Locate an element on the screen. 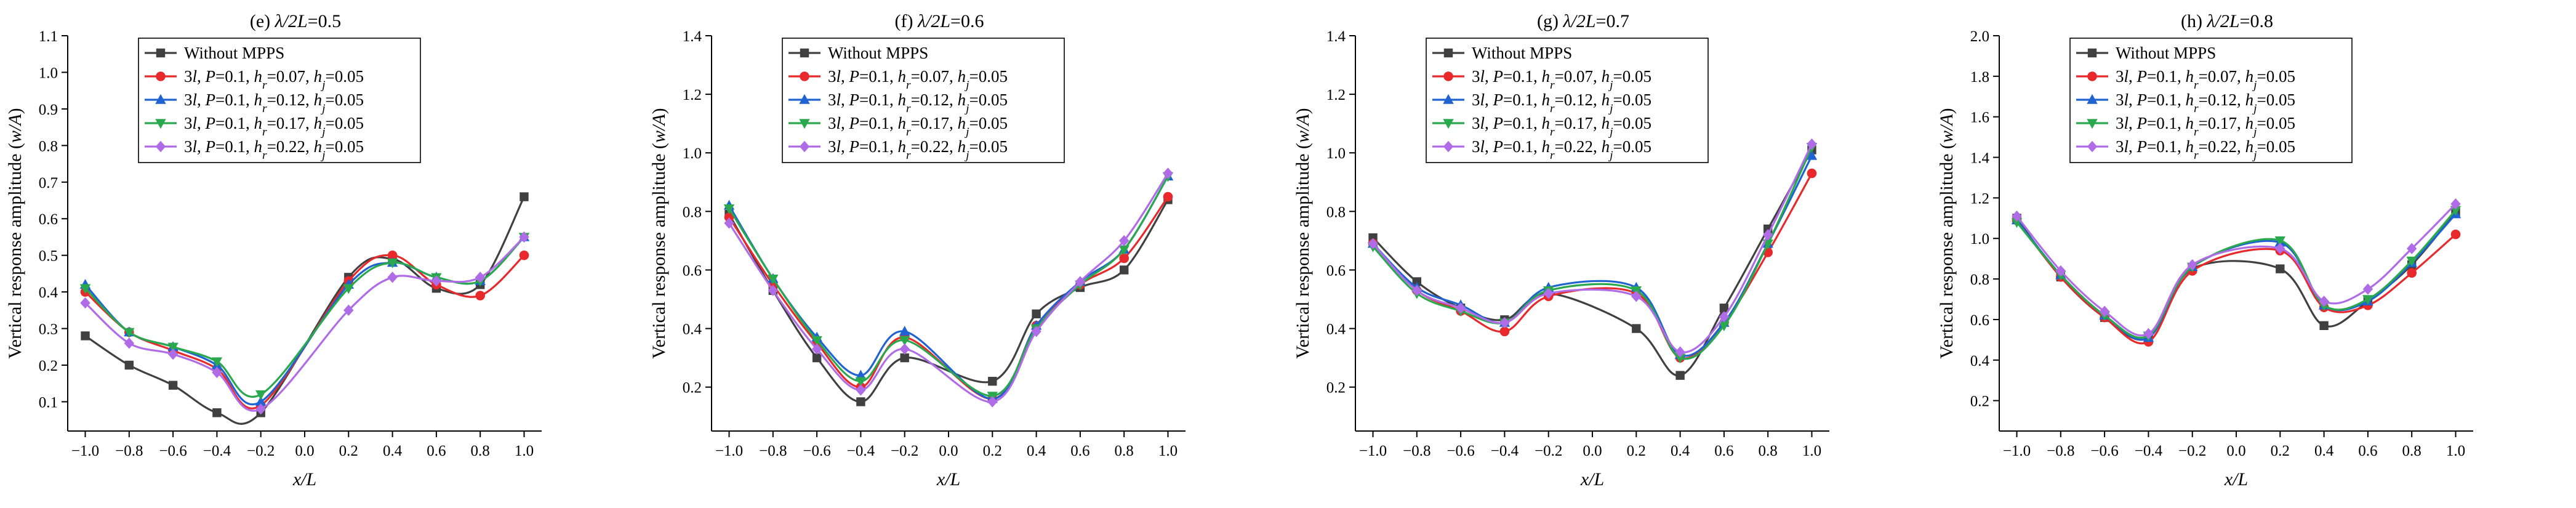 Image resolution: width=2576 pixels, height=508 pixels. x-tick-label: −0.2 is located at coordinates (1548, 451).